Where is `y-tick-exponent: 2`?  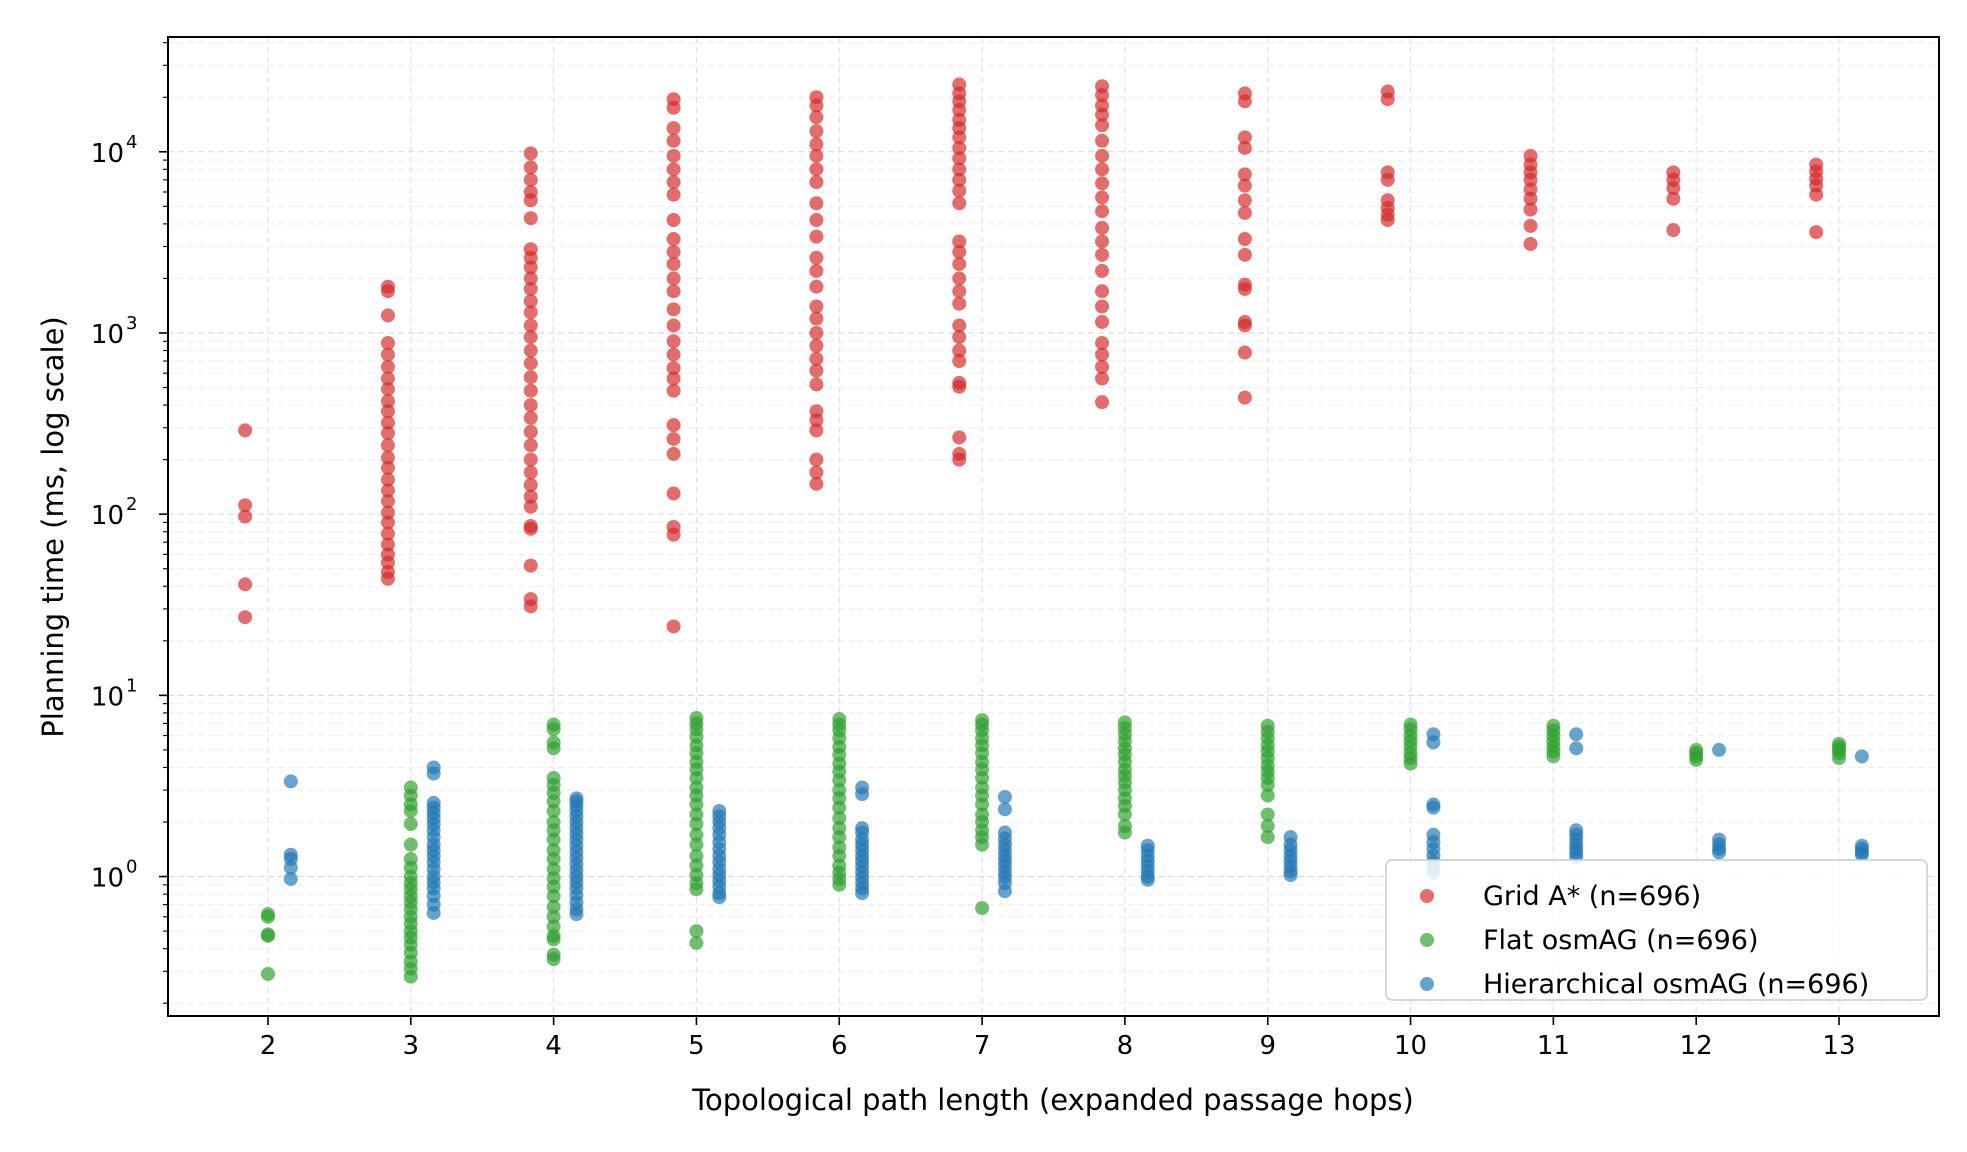 y-tick-exponent: 2 is located at coordinates (131, 504).